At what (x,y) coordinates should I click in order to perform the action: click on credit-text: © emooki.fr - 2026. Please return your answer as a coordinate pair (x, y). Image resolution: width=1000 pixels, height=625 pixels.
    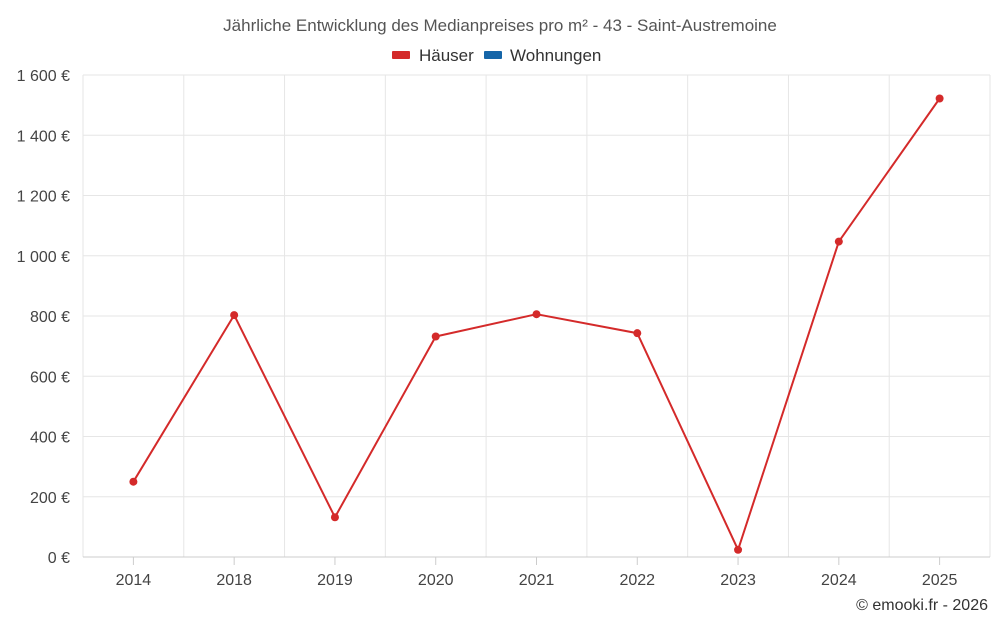
    Looking at the image, I should click on (922, 605).